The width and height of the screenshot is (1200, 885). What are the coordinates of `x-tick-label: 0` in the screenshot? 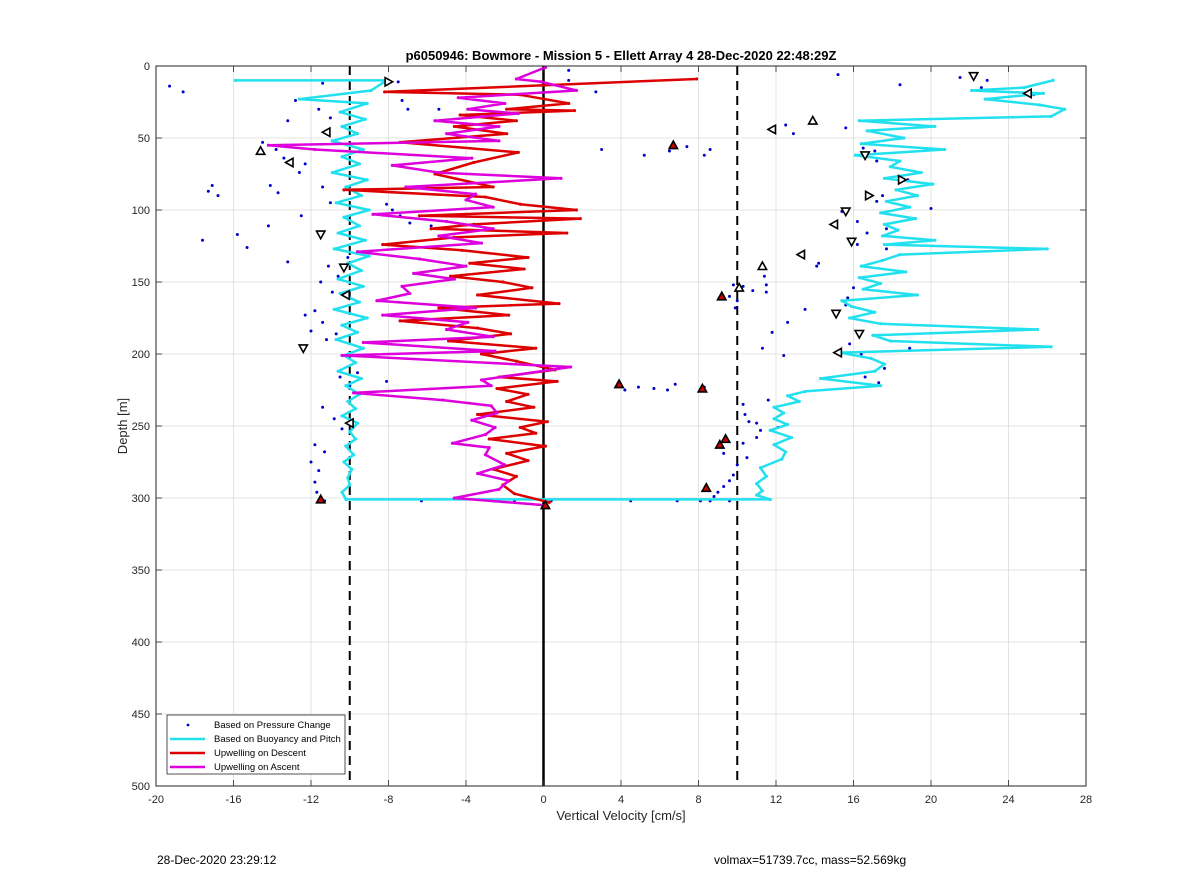 It's located at (543, 800).